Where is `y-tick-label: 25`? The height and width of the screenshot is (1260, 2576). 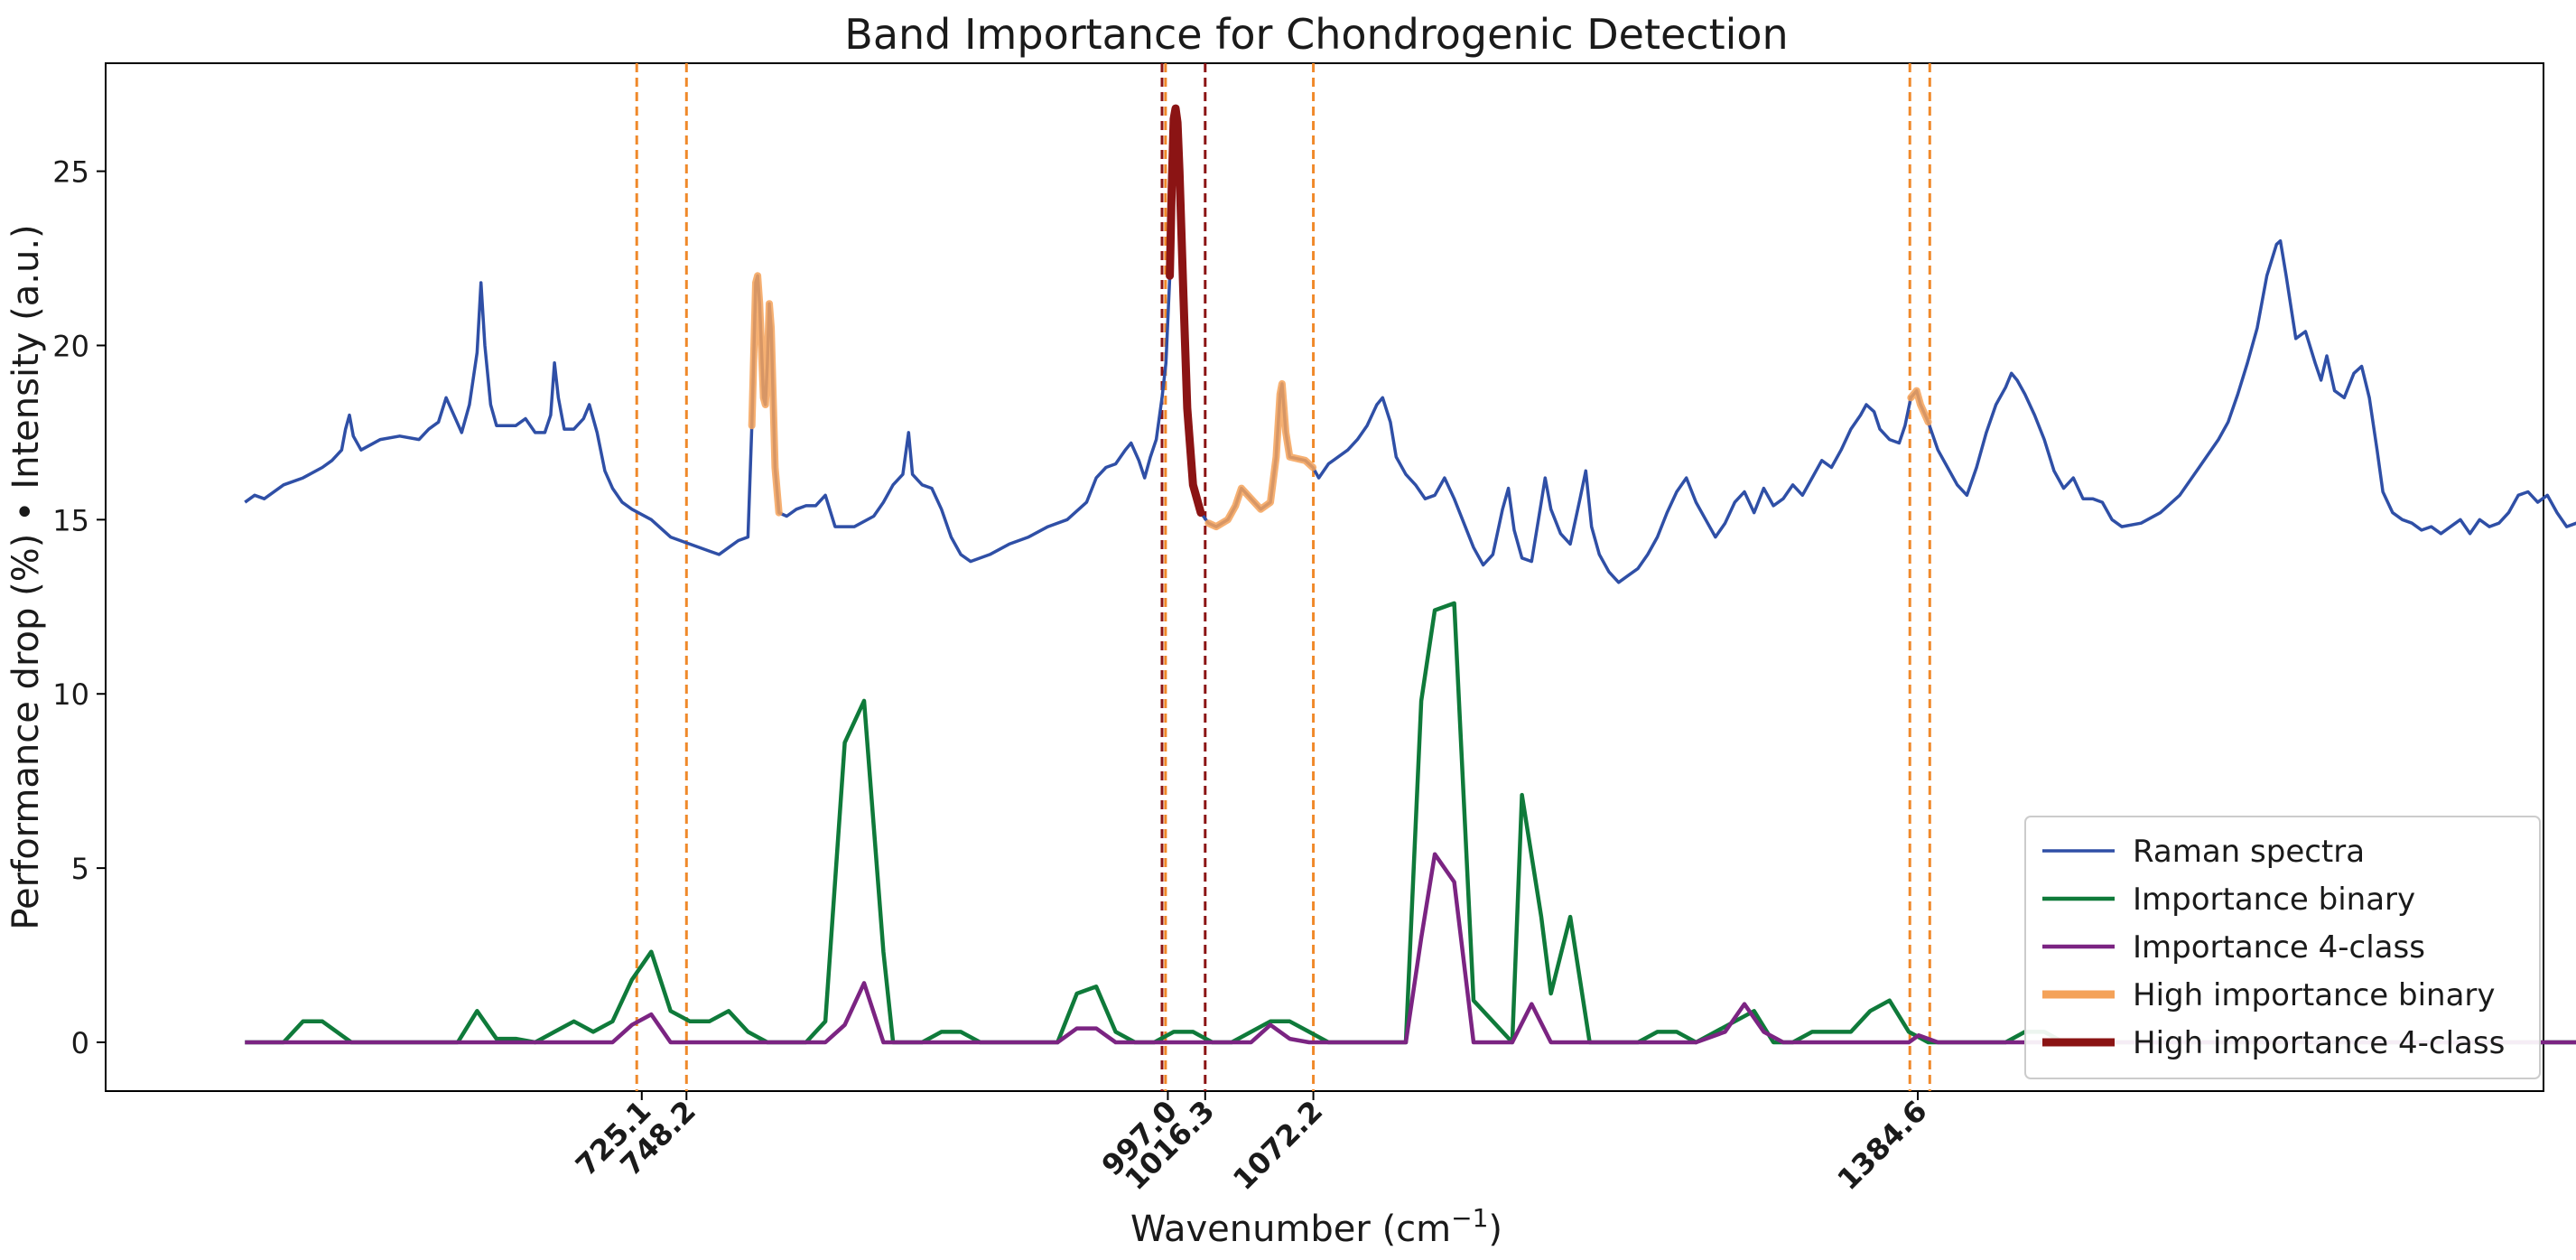
y-tick-label: 25 is located at coordinates (70, 172).